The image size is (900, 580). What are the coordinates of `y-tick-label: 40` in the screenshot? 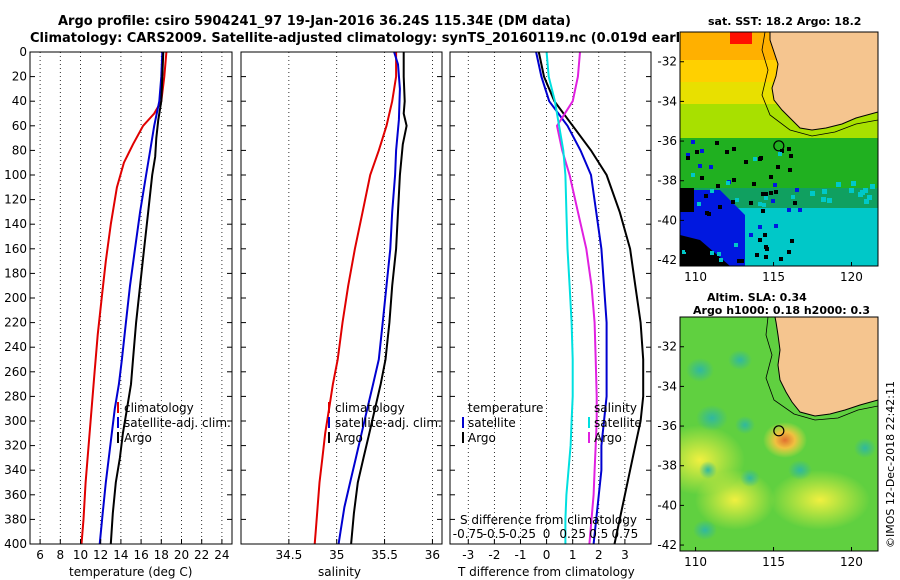 It's located at (19, 101).